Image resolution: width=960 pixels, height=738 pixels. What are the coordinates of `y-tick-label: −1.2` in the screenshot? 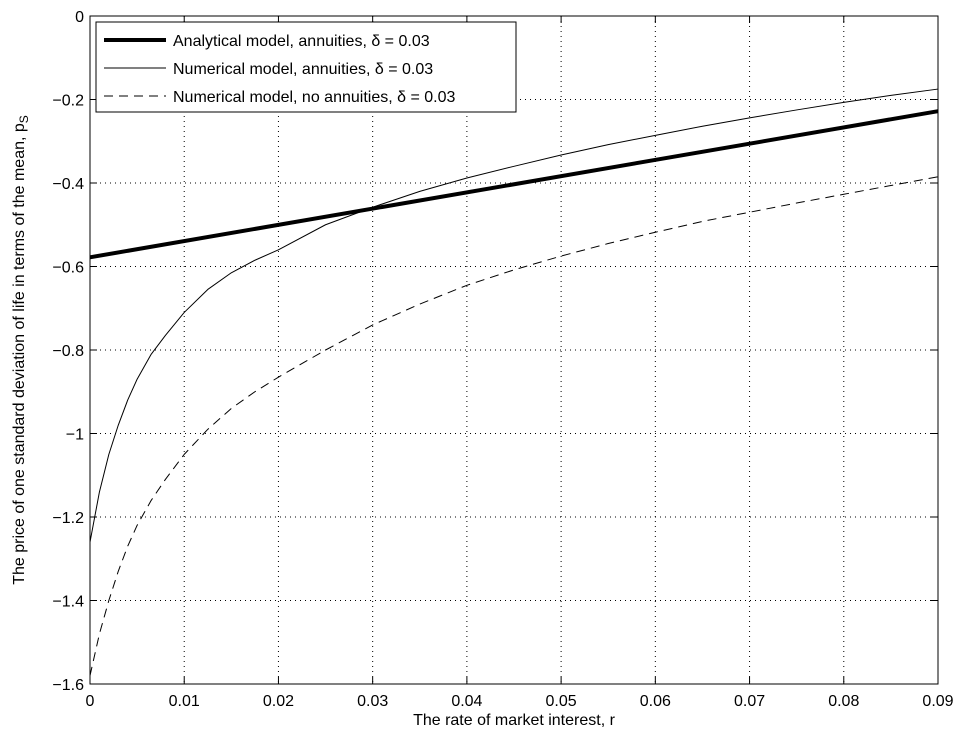 It's located at (68, 518).